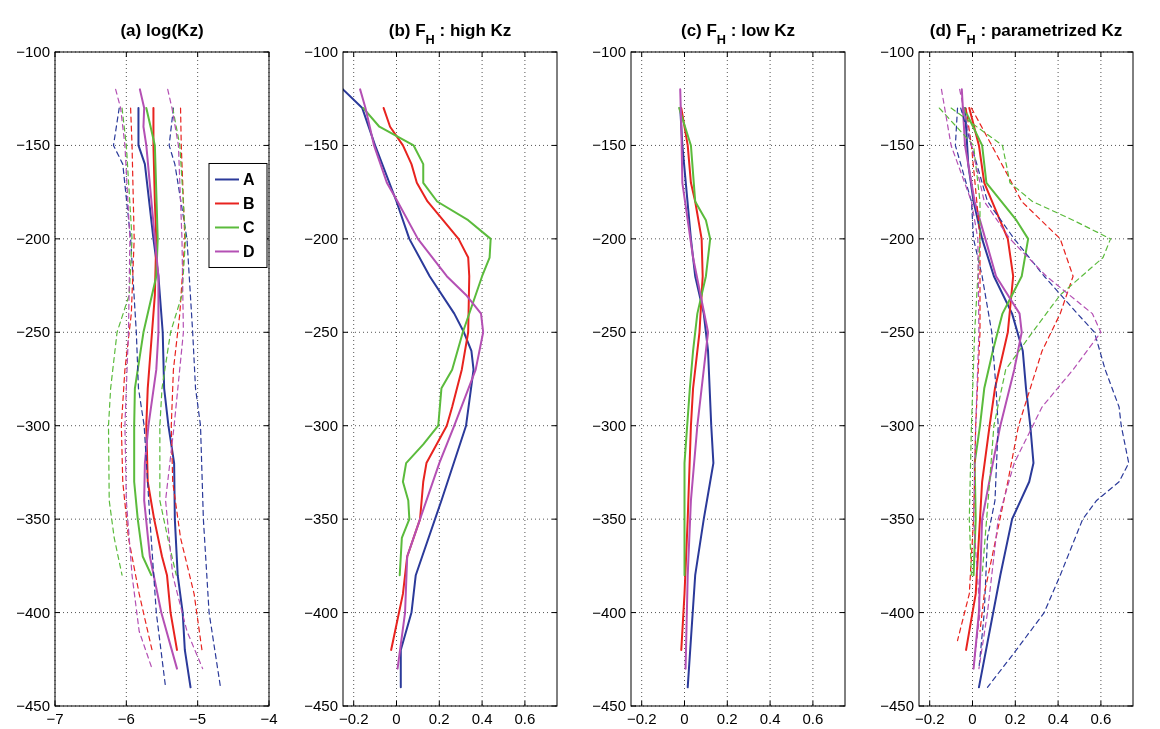 Image resolution: width=1160 pixels, height=729 pixels. Describe the element at coordinates (162, 30) in the screenshot. I see `chart-title: (a) log(Kz)` at that location.